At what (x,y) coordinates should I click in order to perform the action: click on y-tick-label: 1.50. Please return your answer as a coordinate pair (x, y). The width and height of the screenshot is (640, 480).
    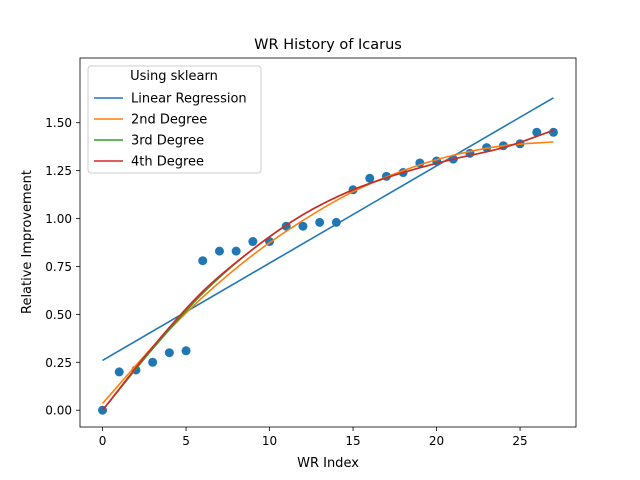
    Looking at the image, I should click on (58, 123).